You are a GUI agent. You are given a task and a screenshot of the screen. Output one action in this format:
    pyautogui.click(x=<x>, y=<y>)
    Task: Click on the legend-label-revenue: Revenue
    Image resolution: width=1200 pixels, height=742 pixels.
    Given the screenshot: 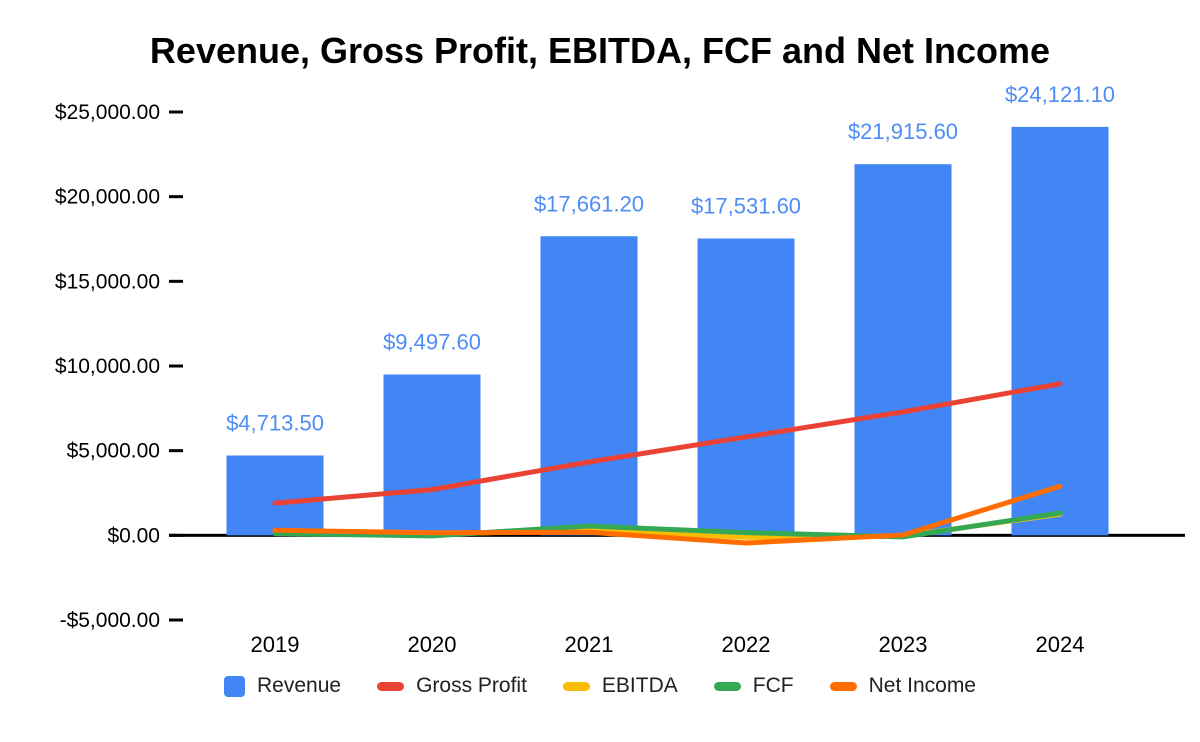 What is the action you would take?
    pyautogui.click(x=299, y=685)
    